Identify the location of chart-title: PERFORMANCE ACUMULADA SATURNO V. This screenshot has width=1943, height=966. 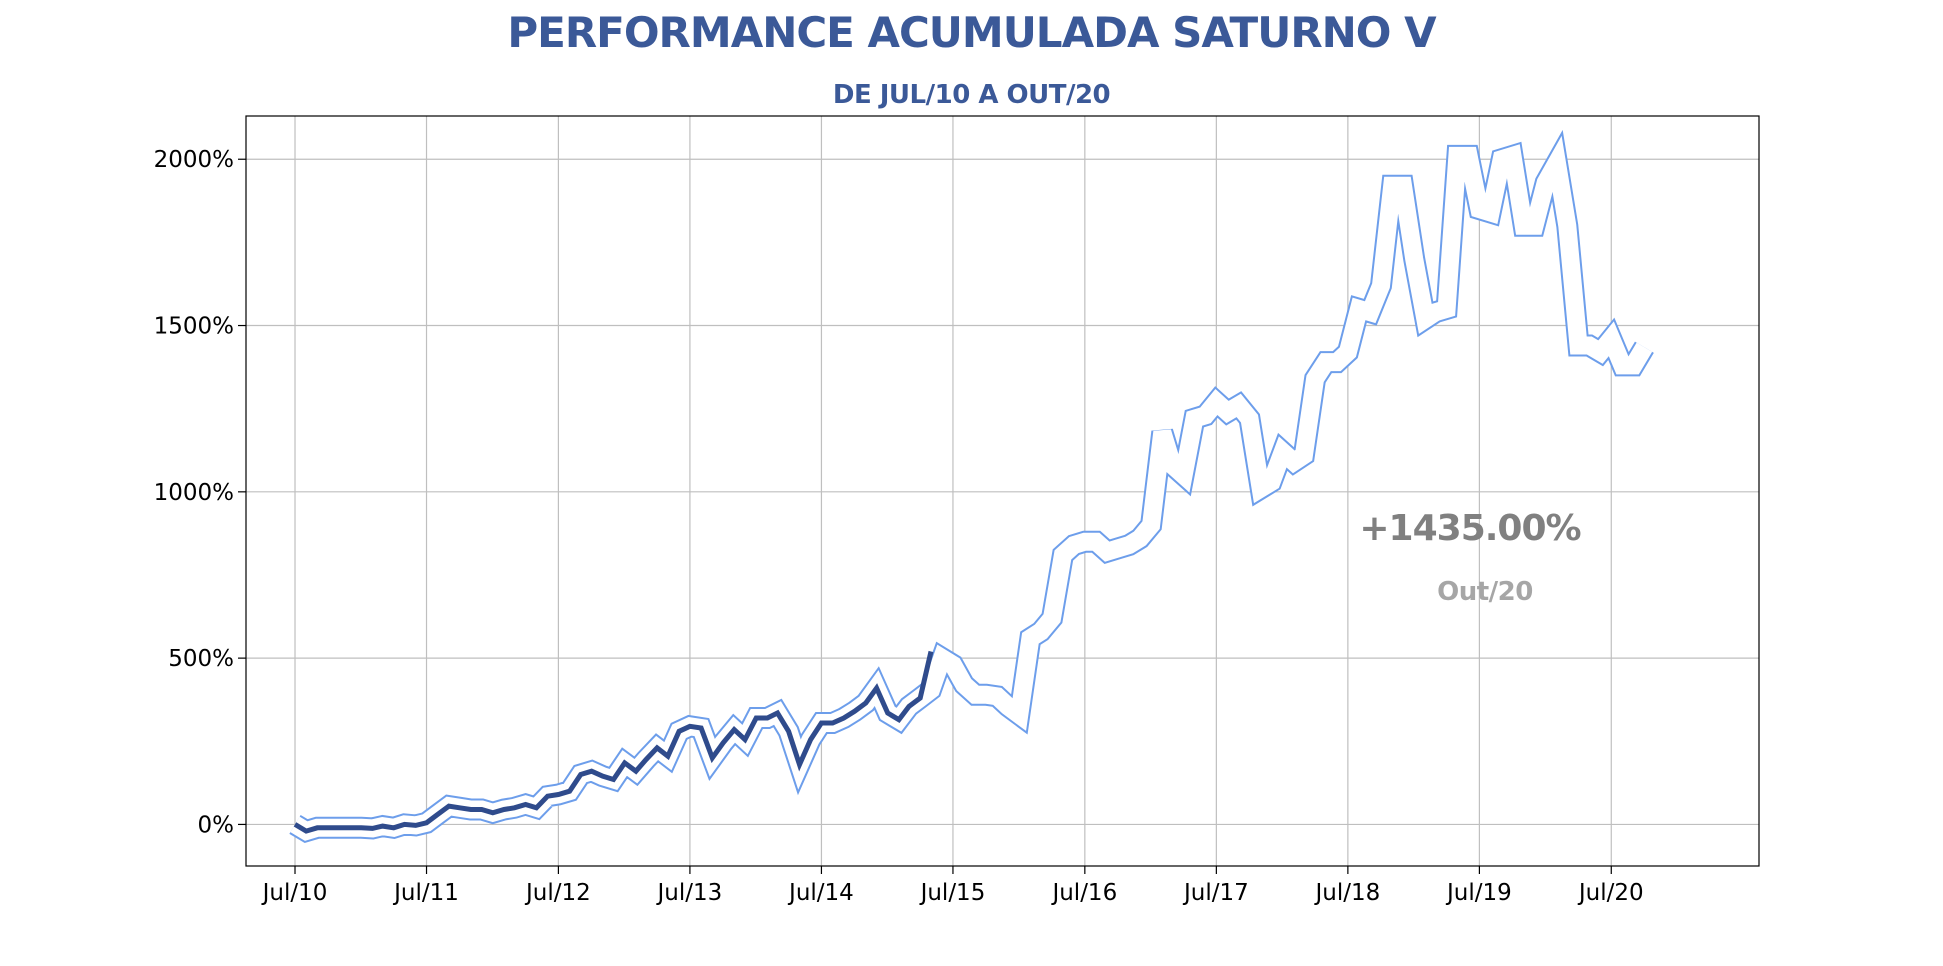
(971, 32).